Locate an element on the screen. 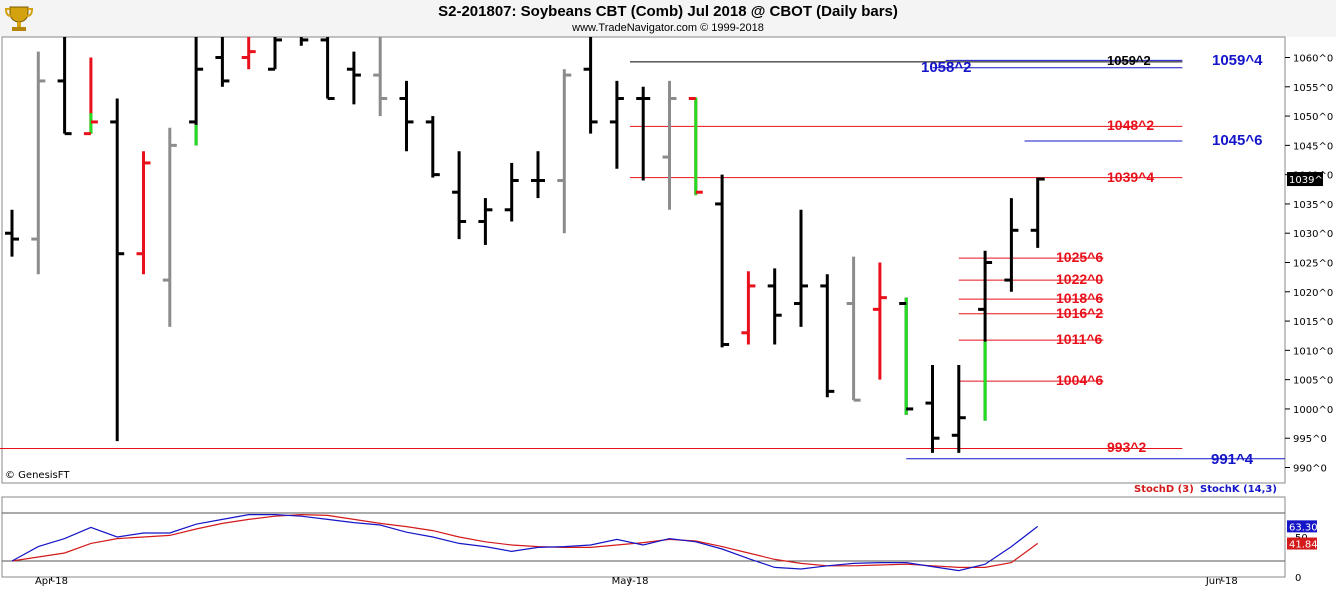  stoch-last-label: 63.30 is located at coordinates (1303, 527).